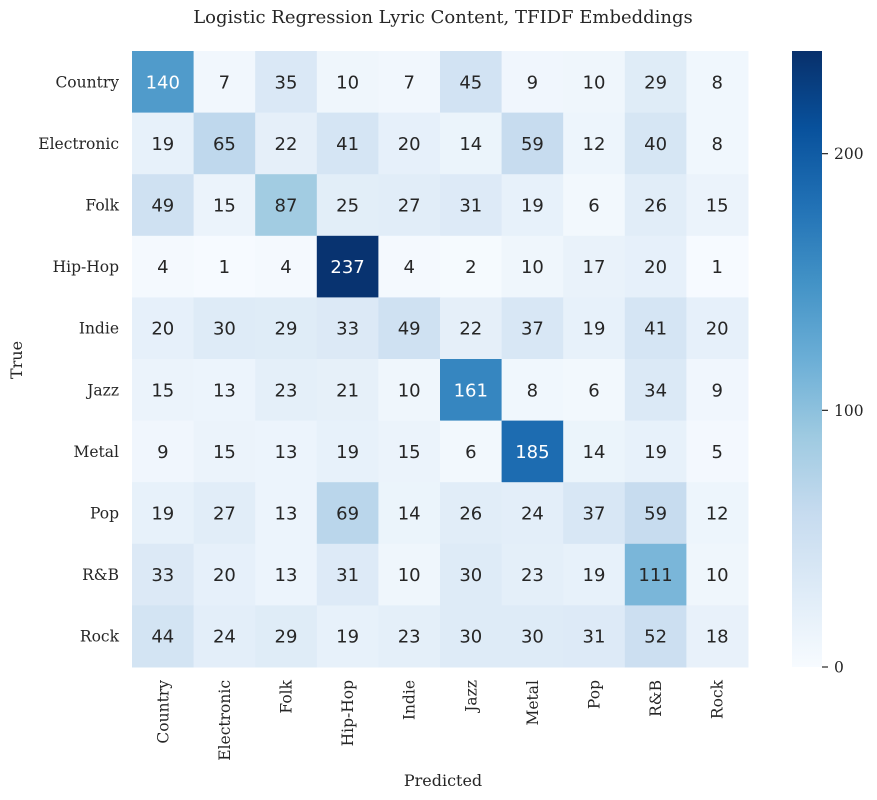 The height and width of the screenshot is (800, 877). Describe the element at coordinates (828, 364) in the screenshot. I see `colorbar: 0 100 200` at that location.